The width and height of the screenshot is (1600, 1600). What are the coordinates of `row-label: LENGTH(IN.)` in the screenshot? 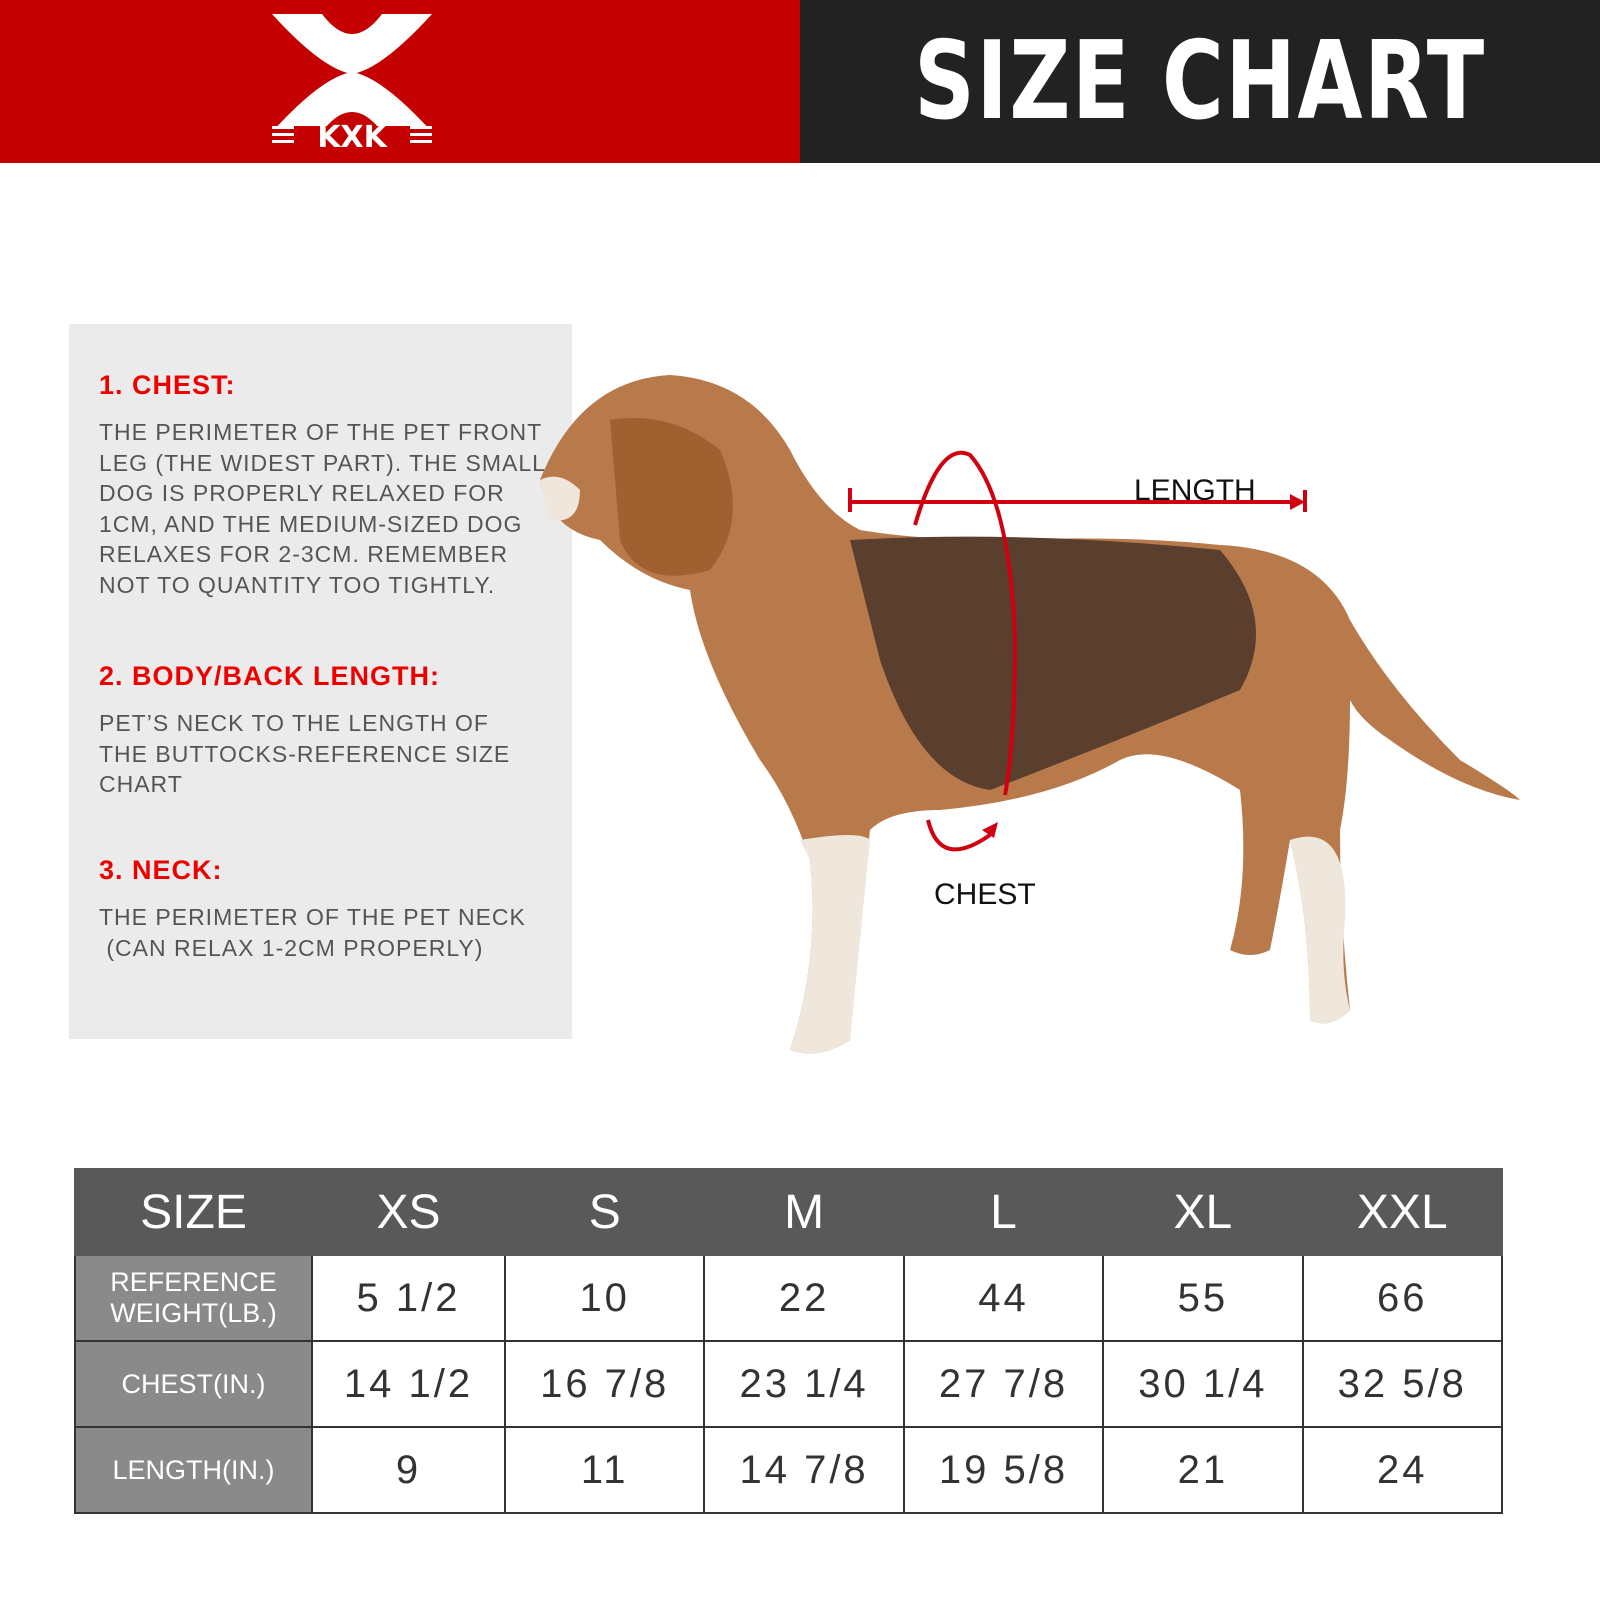 It's located at (193, 1470).